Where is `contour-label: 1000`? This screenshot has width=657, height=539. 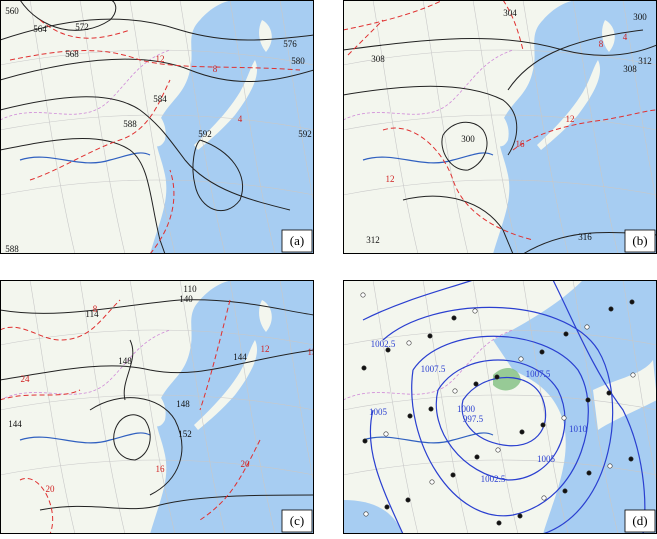 contour-label: 1000 is located at coordinates (466, 409).